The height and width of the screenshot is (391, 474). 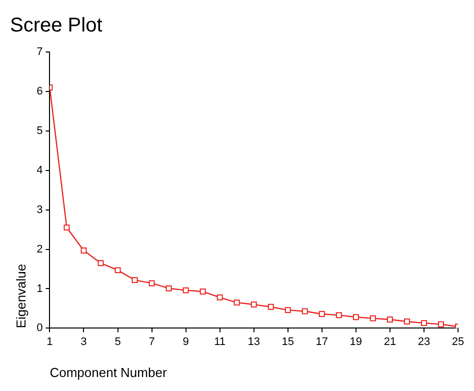 I want to click on y-tick-label: 7, so click(x=39, y=52).